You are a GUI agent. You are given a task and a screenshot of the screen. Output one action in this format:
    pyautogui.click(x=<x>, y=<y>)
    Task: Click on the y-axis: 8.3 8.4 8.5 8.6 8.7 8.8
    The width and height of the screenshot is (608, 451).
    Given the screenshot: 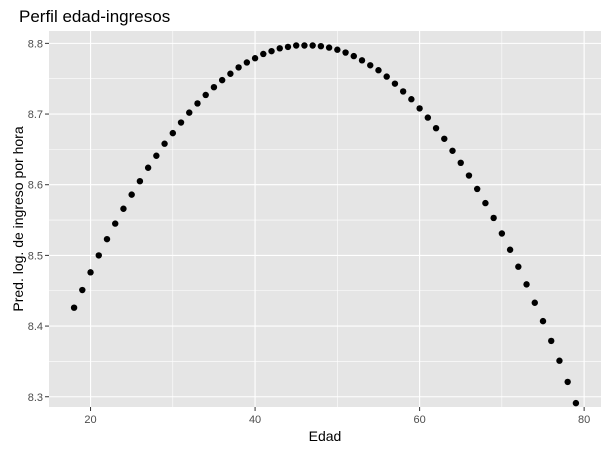 What is the action you would take?
    pyautogui.click(x=38, y=221)
    